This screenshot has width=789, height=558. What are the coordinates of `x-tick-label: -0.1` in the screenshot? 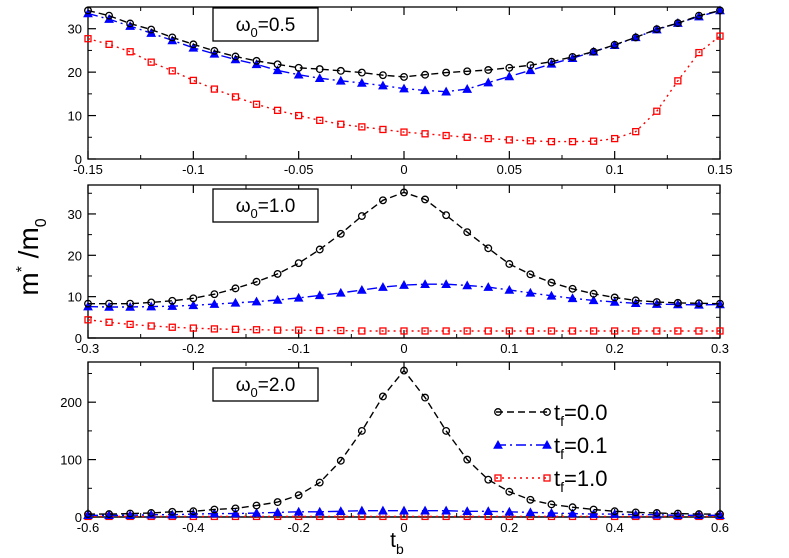 It's located at (298, 348).